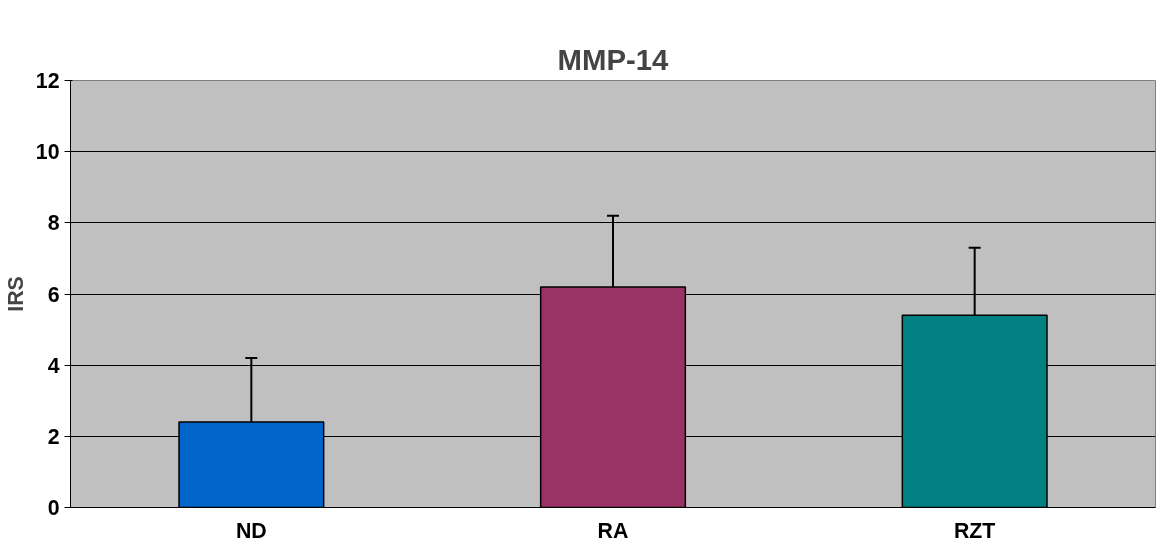 This screenshot has height=551, width=1169. What do you see at coordinates (613, 530) in the screenshot?
I see `x-tick-label: RA` at bounding box center [613, 530].